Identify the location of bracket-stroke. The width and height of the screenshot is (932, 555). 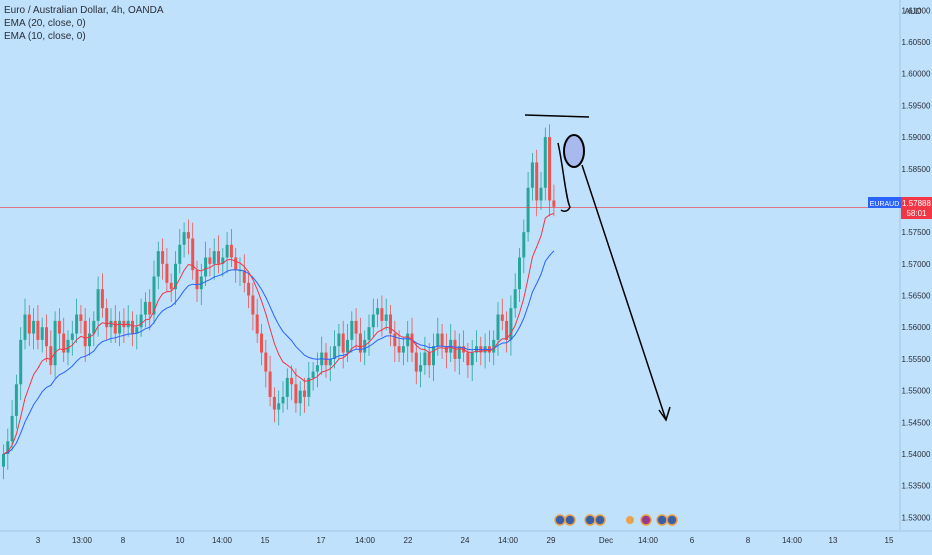
(564, 177).